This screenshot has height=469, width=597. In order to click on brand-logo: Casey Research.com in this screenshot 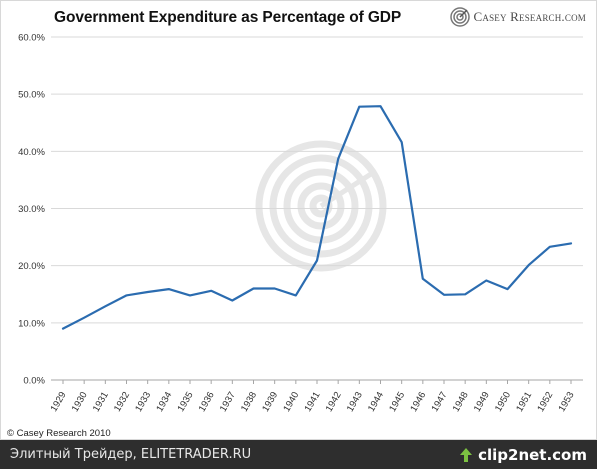, I will do `click(517, 17)`.